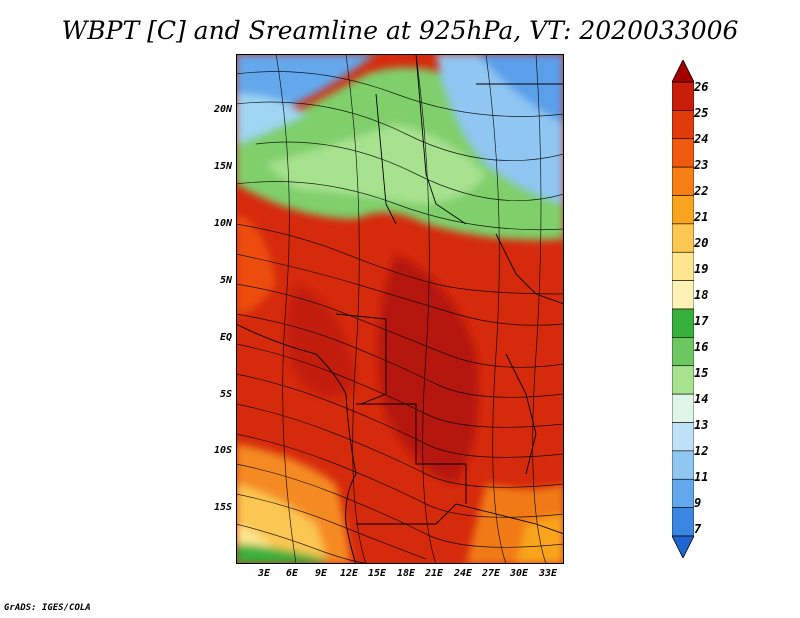 The image size is (800, 618). I want to click on lon-tick-label: 30E, so click(519, 573).